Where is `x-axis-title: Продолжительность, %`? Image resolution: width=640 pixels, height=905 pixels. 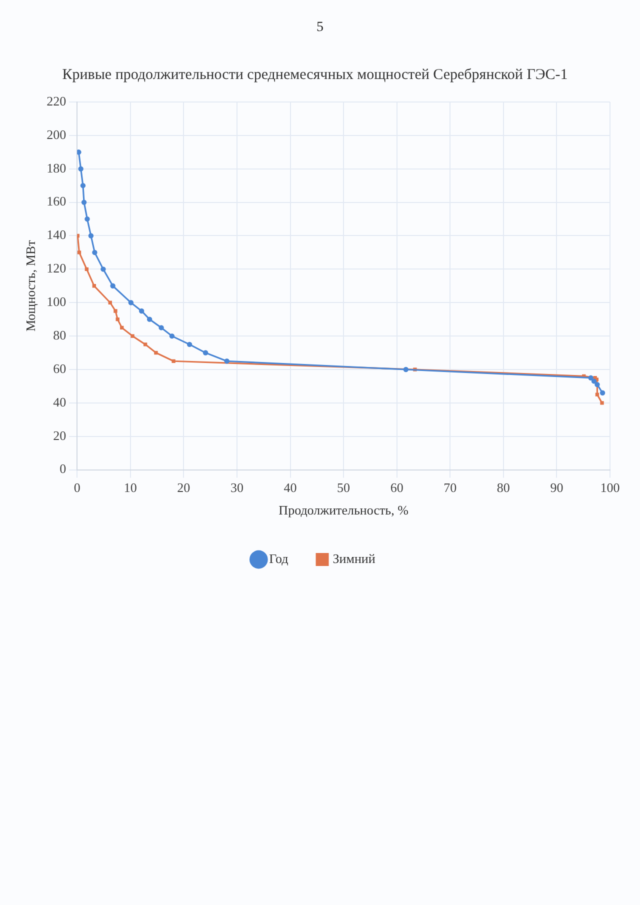
x-axis-title: Продолжительность, % is located at coordinates (343, 510).